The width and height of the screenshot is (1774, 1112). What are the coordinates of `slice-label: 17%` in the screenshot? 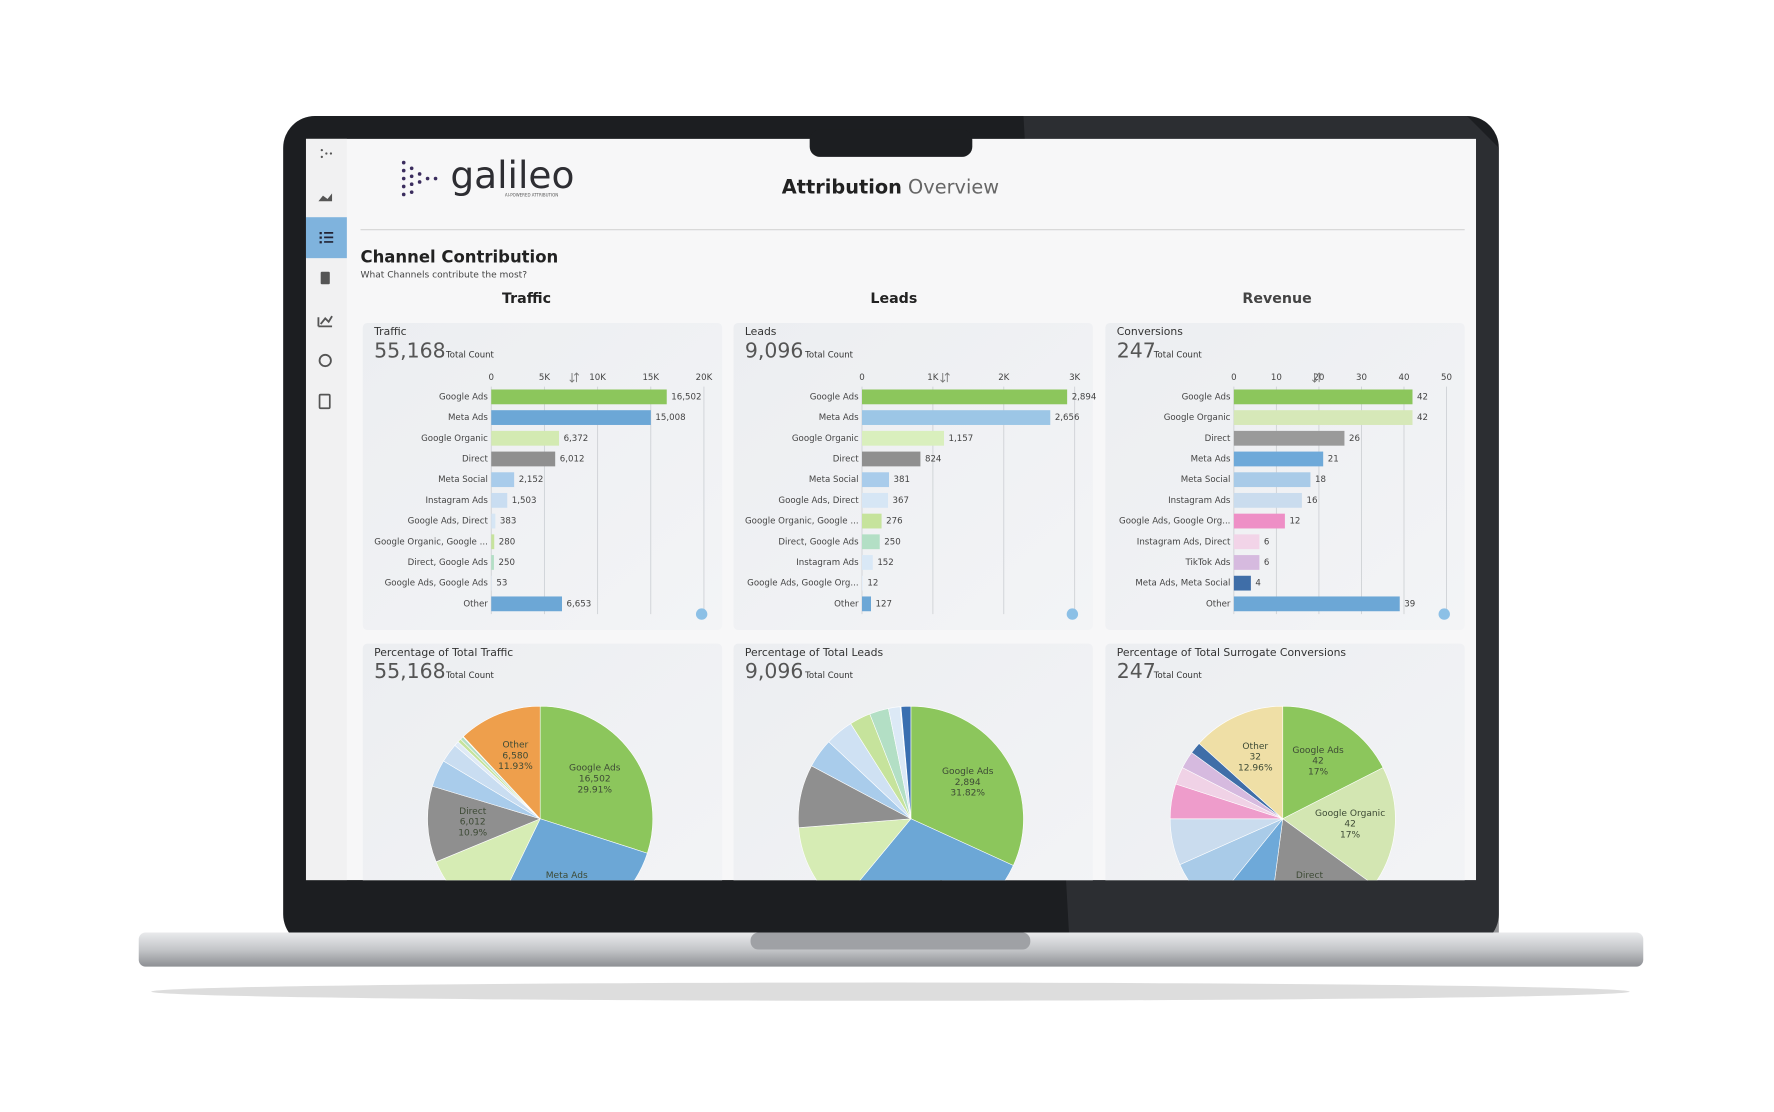 It's located at (1350, 835).